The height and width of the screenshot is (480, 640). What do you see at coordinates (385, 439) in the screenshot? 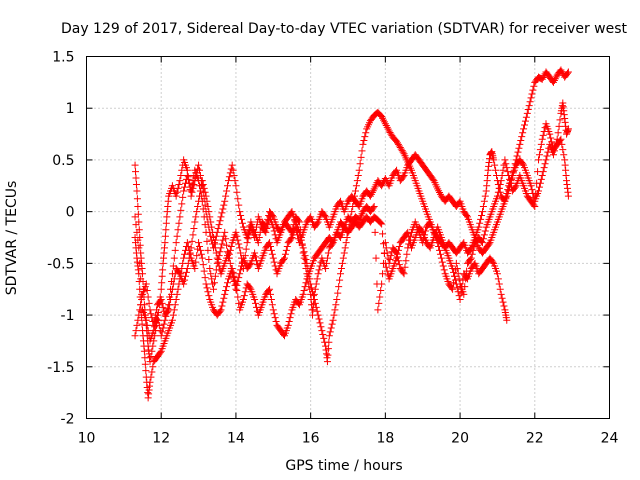
I see `x-tick-label: 18` at bounding box center [385, 439].